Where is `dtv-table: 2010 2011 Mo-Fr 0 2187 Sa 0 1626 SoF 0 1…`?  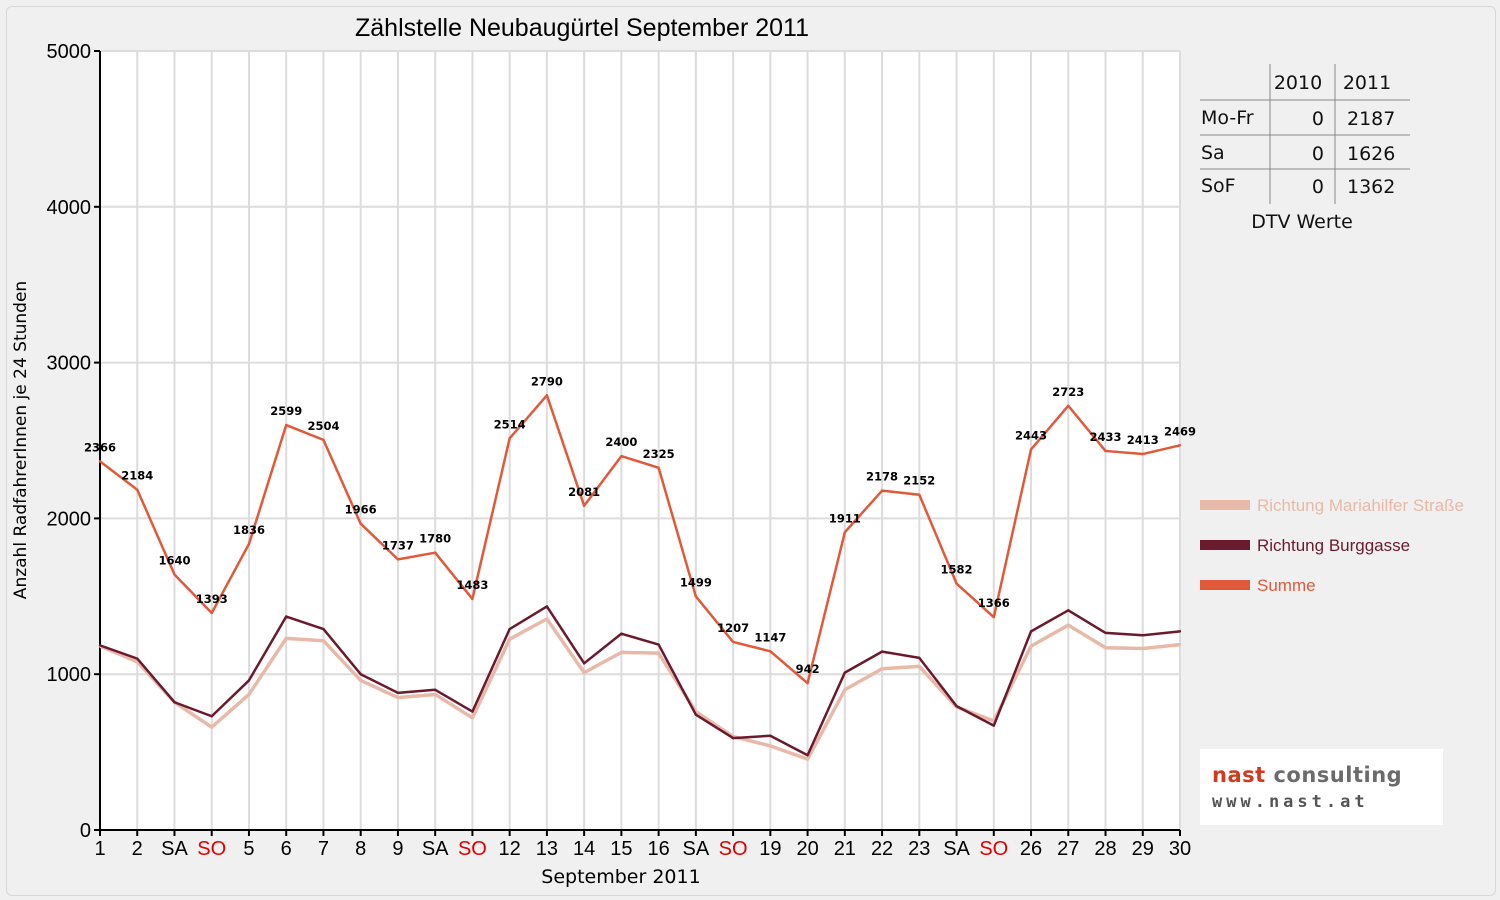
dtv-table: 2010 2011 Mo-Fr 0 2187 Sa 0 1626 SoF 0 1… is located at coordinates (1305, 148).